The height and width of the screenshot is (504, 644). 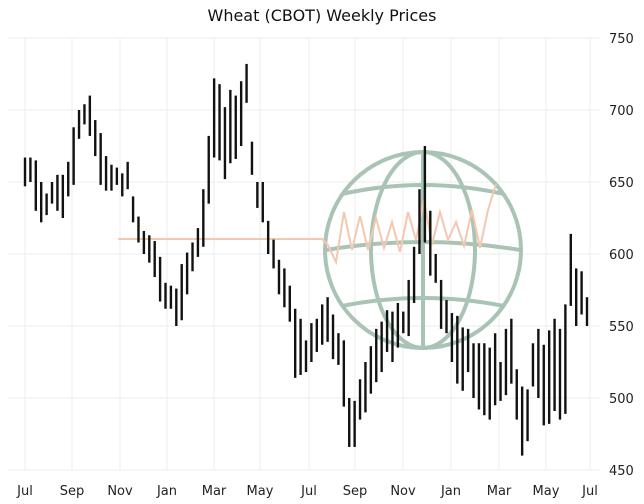 I want to click on y-tick-label: 550, so click(x=621, y=327).